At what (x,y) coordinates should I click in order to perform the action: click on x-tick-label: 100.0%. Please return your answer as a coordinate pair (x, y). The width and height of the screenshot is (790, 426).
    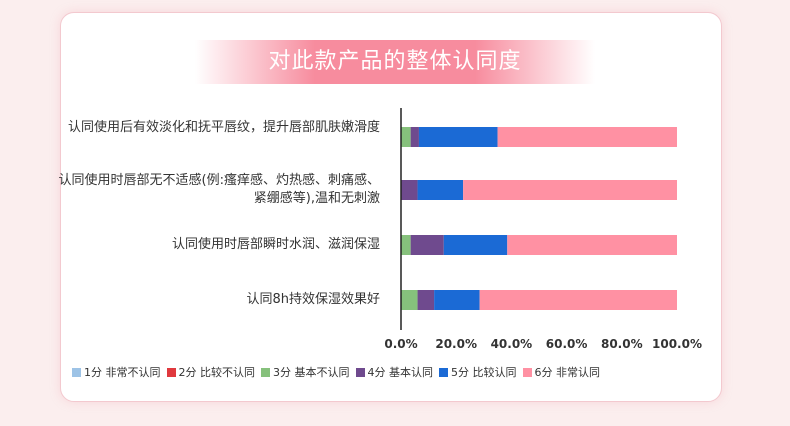
    Looking at the image, I should click on (677, 344).